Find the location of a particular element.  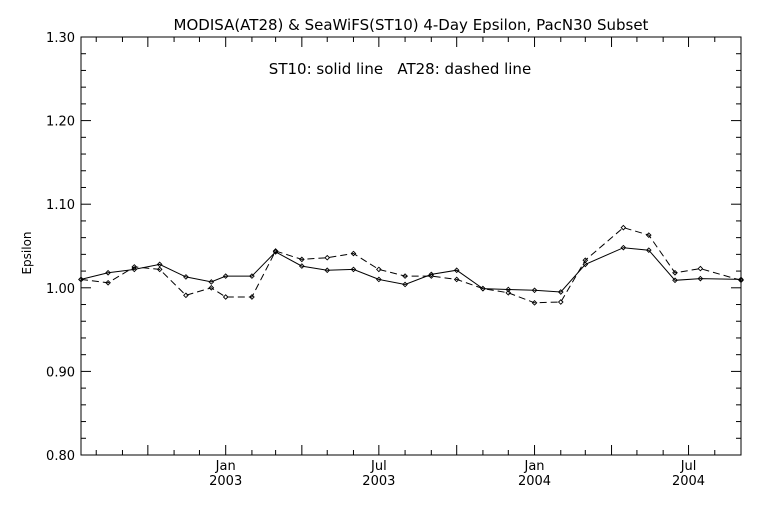

series-layer is located at coordinates (411, 265).